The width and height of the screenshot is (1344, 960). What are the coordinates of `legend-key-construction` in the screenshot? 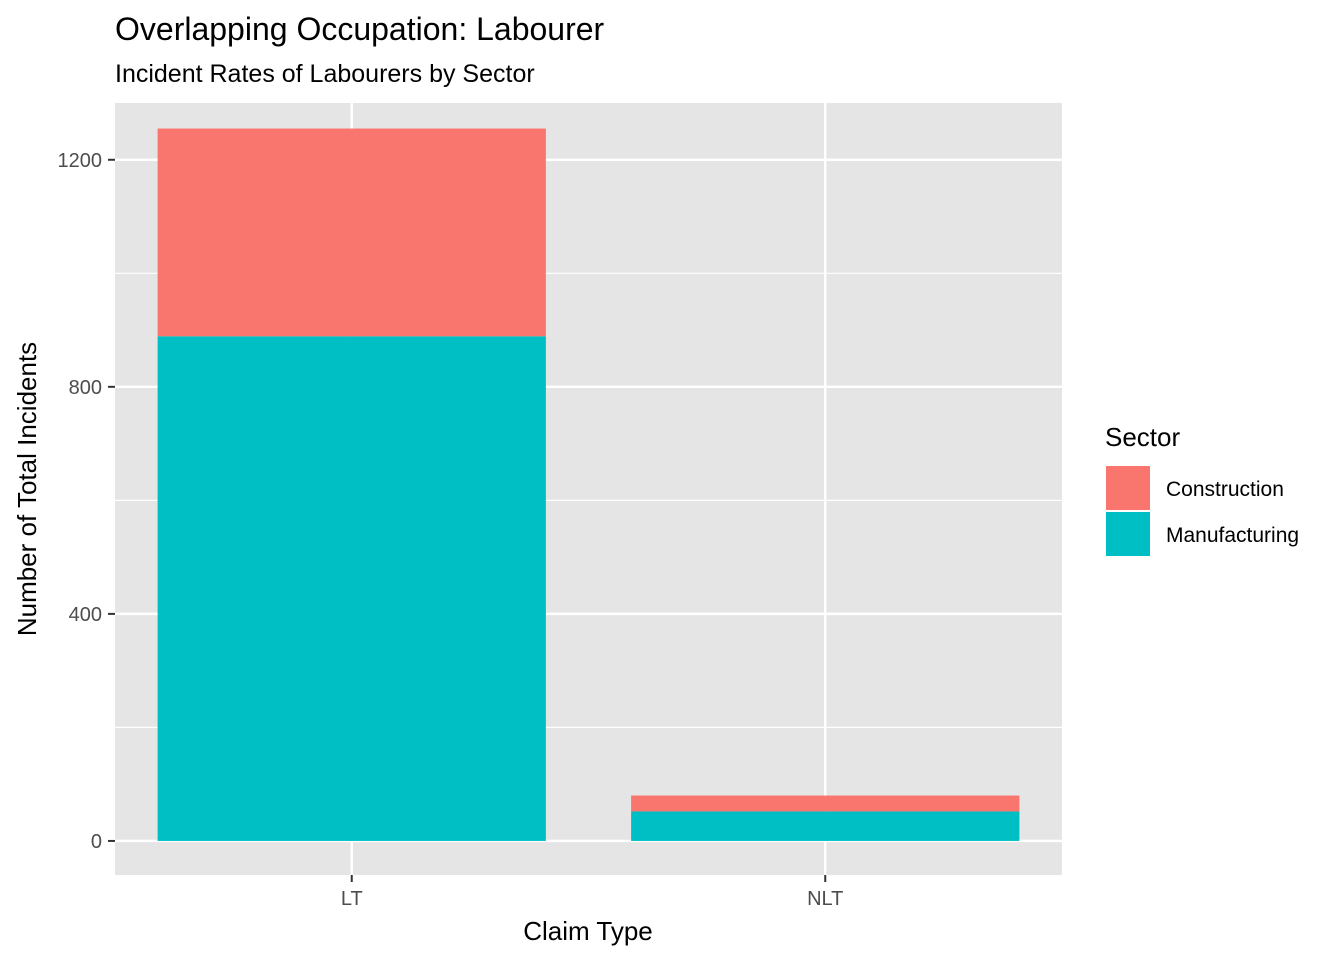 It's located at (1128, 488).